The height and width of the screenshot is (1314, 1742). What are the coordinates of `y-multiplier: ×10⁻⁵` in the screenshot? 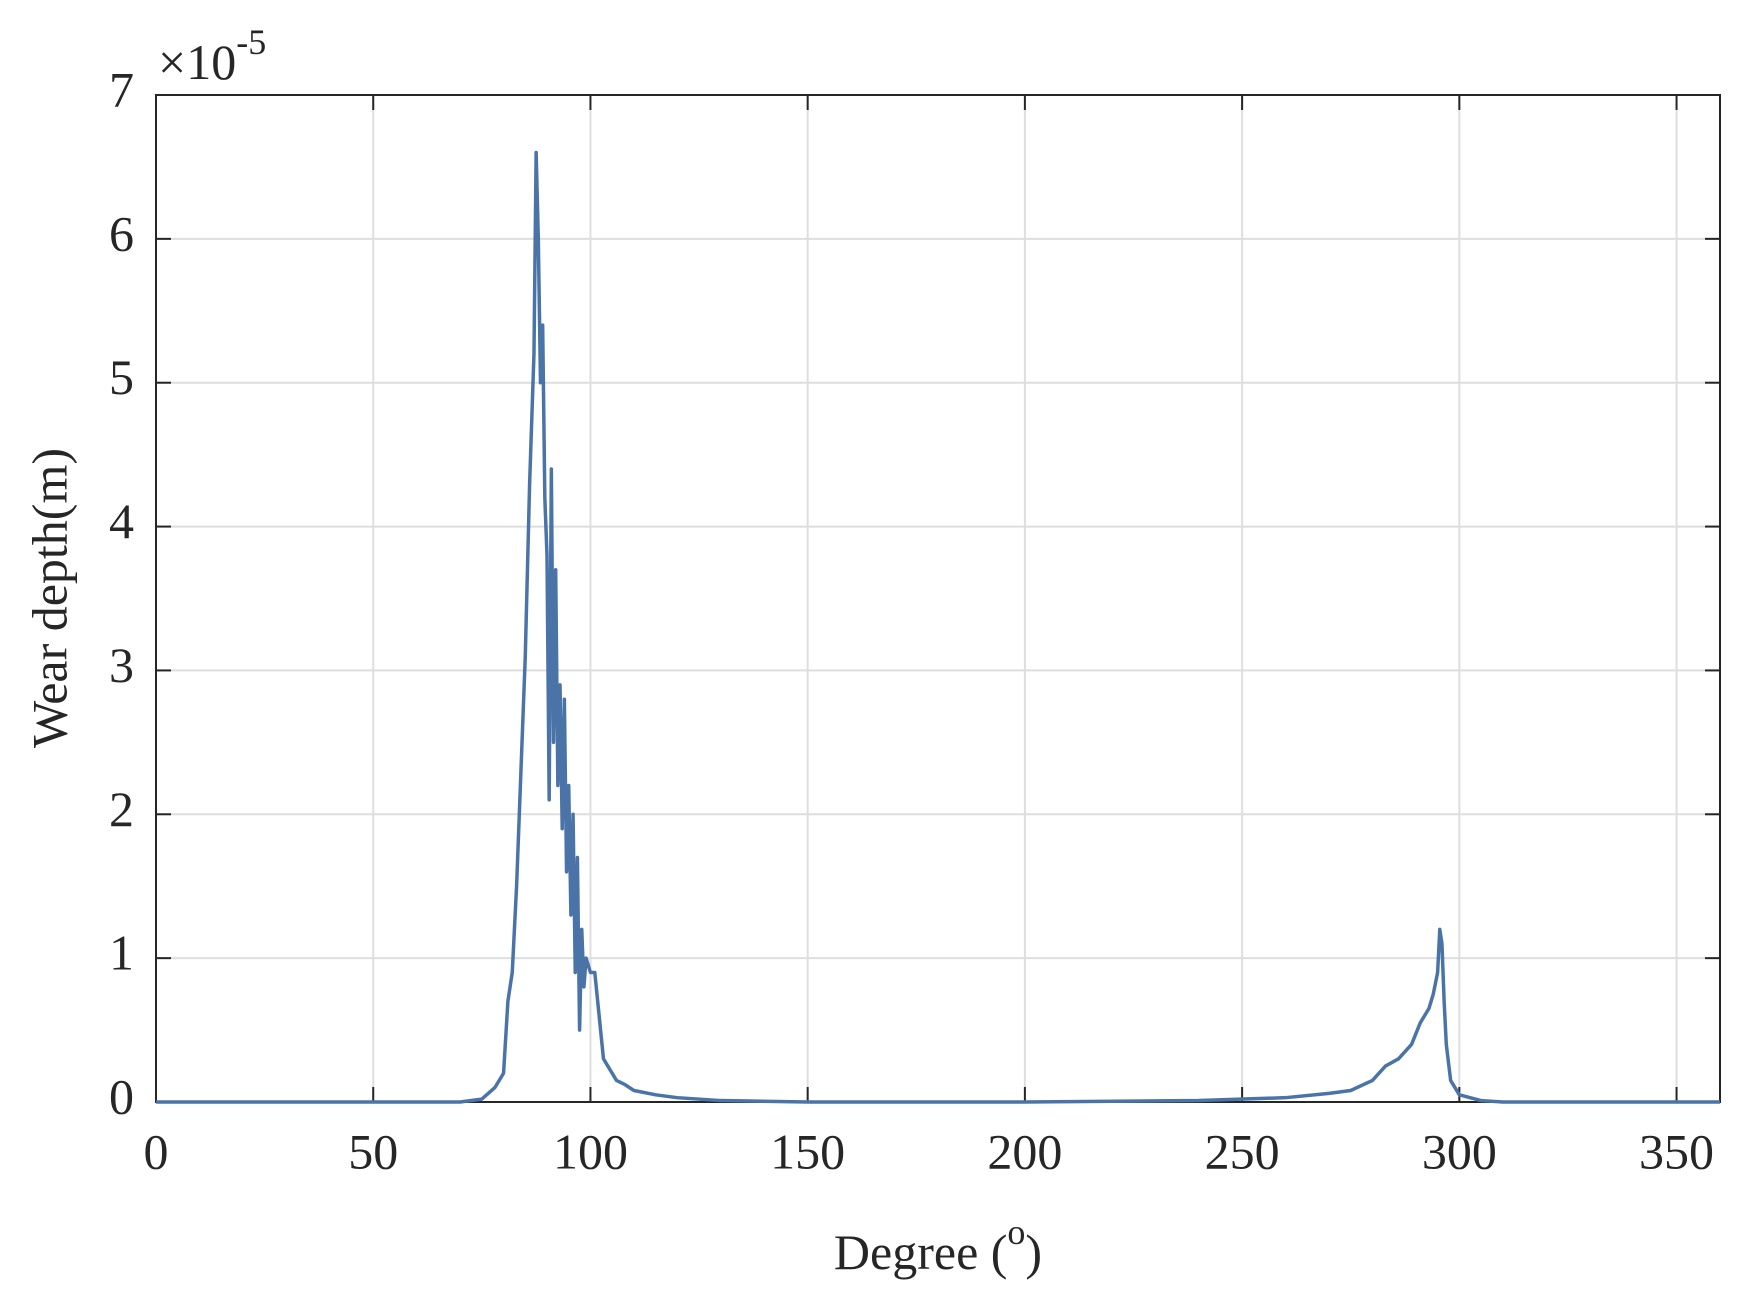 It's located at (212, 56).